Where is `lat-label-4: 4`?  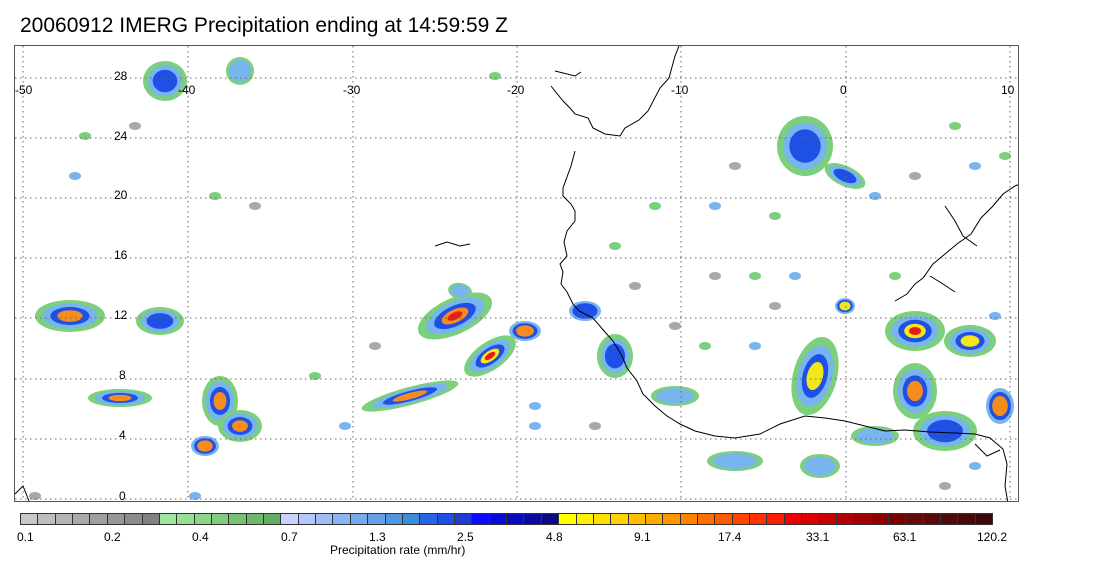 lat-label-4: 4 is located at coordinates (122, 435).